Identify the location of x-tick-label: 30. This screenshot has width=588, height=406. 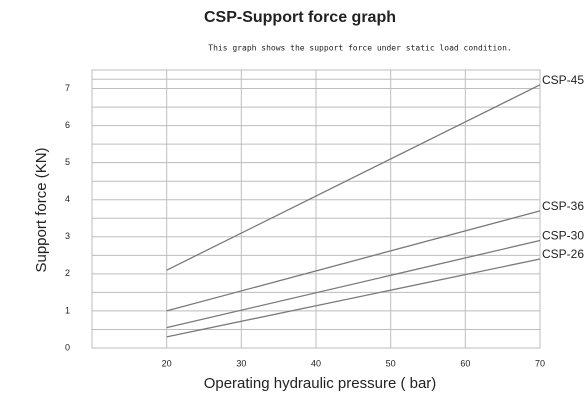
(241, 363).